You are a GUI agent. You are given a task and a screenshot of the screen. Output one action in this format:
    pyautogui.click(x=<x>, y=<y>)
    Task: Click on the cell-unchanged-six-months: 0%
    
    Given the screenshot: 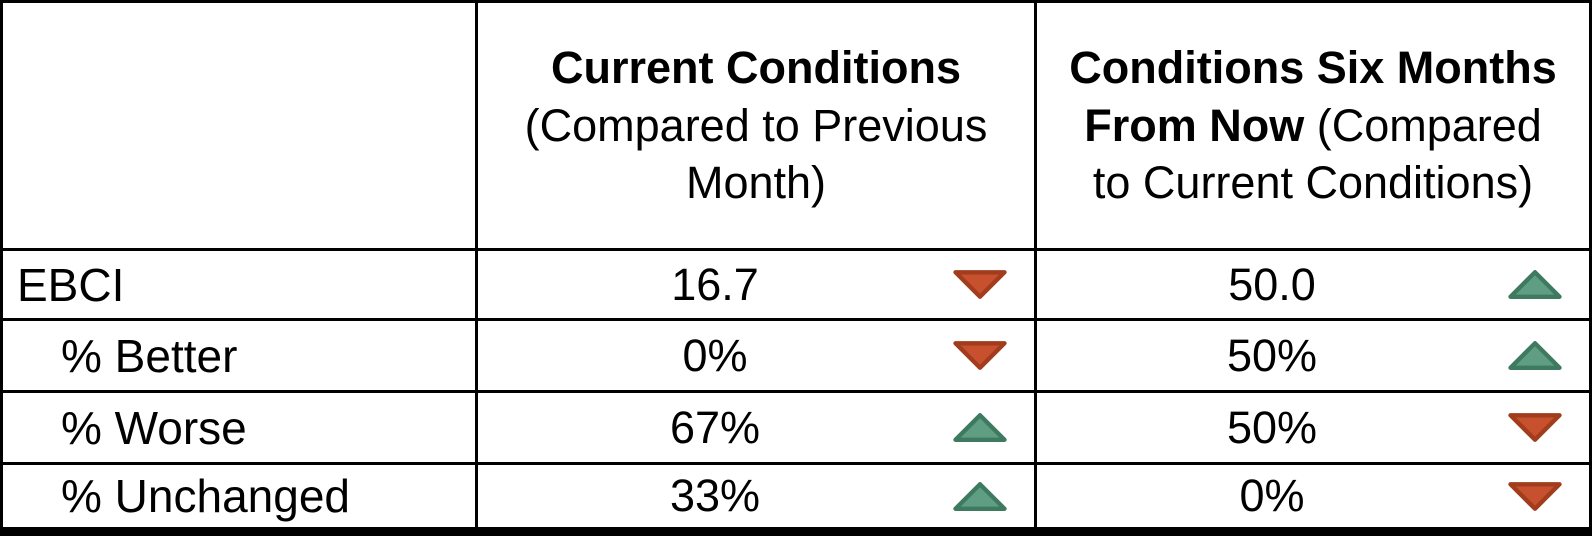 What is the action you would take?
    pyautogui.click(x=1311, y=494)
    